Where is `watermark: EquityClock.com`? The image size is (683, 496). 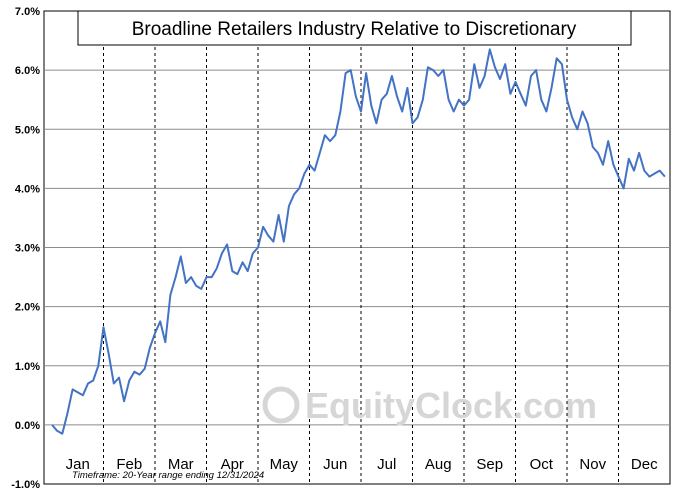
watermark: EquityClock.com is located at coordinates (429, 405).